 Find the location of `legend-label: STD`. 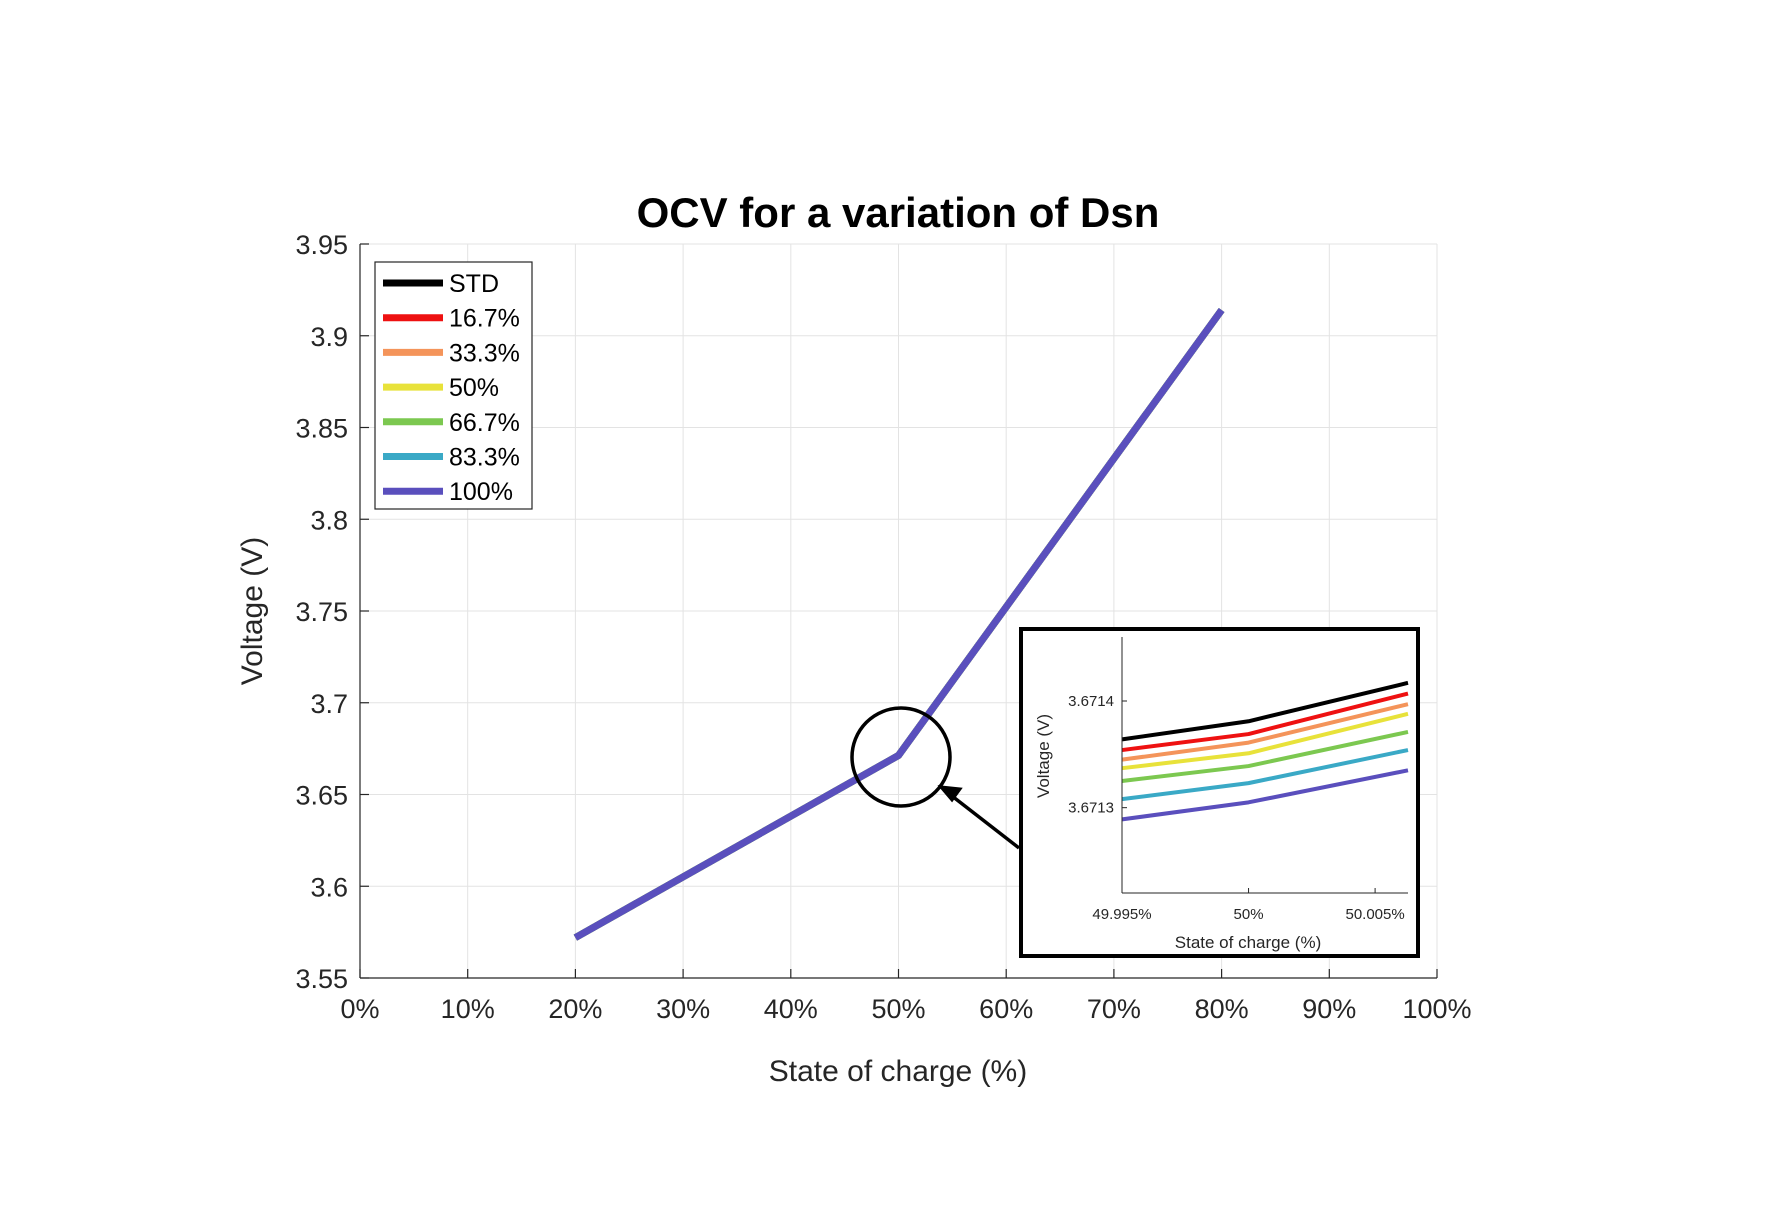

legend-label: STD is located at coordinates (474, 284).